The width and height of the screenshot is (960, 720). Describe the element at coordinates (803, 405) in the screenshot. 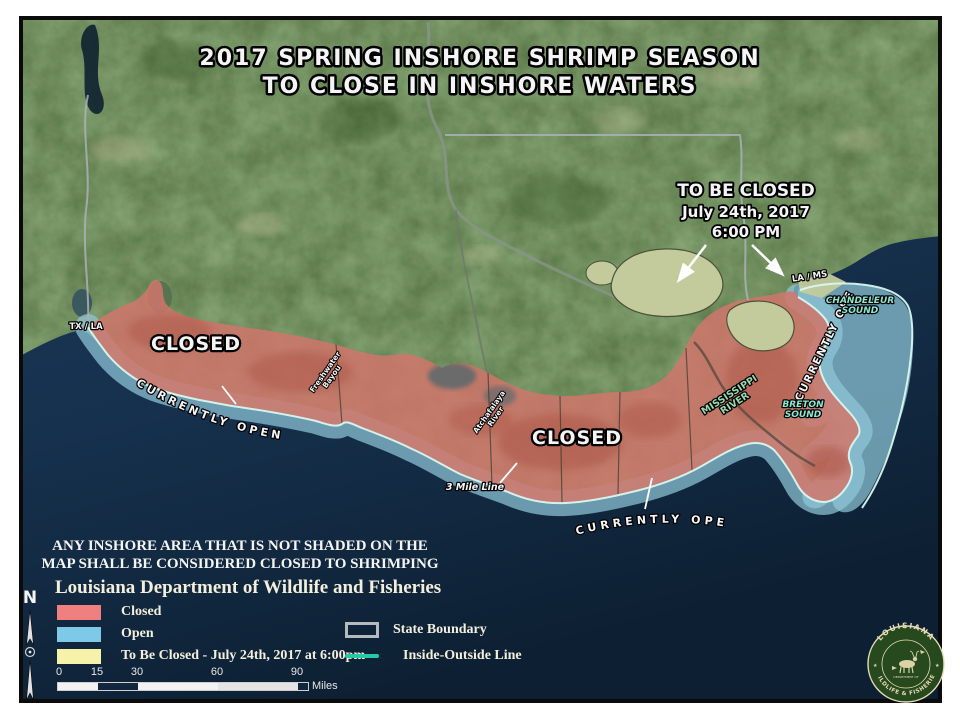

I see `label-breton-1: BRETON` at that location.